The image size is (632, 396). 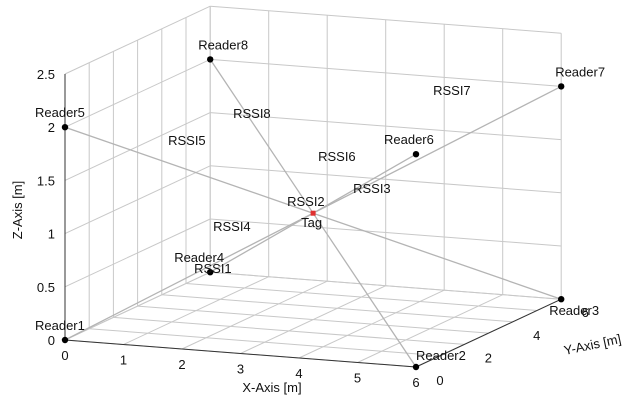 I want to click on reader-label: Reader5, so click(x=60, y=112).